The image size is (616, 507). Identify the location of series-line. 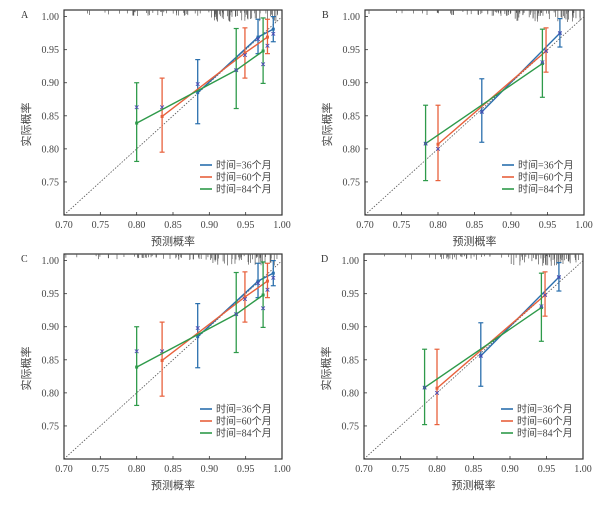
(483, 347).